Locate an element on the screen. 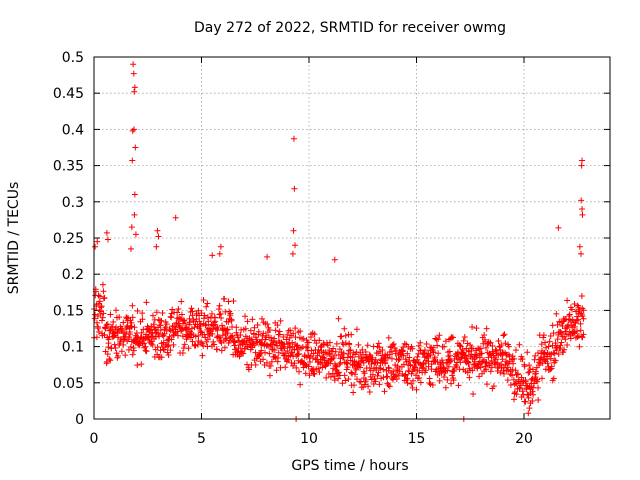 This screenshot has width=640, height=480. y-tick-label: 0.5 is located at coordinates (73, 58).